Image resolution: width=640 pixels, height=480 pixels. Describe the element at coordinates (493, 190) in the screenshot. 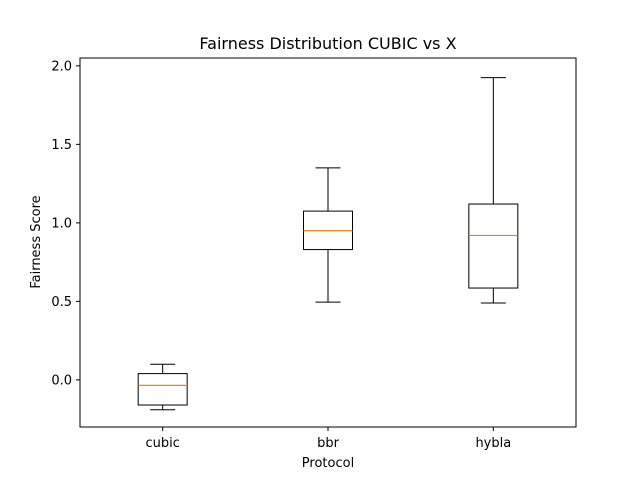

I see `box-hybla` at that location.